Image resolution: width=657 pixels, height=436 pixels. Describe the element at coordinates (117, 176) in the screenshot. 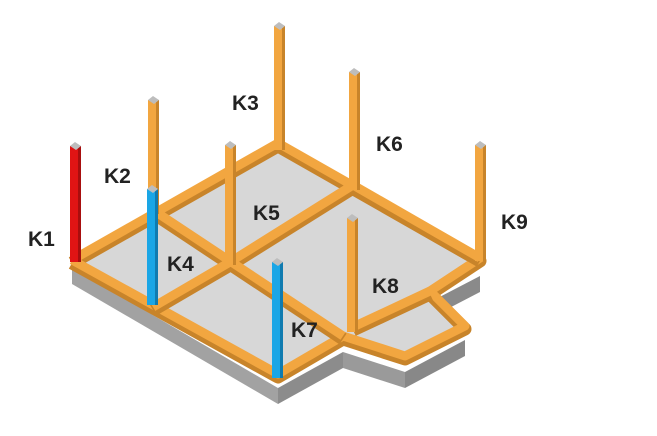

I see `label-k2: K2` at that location.